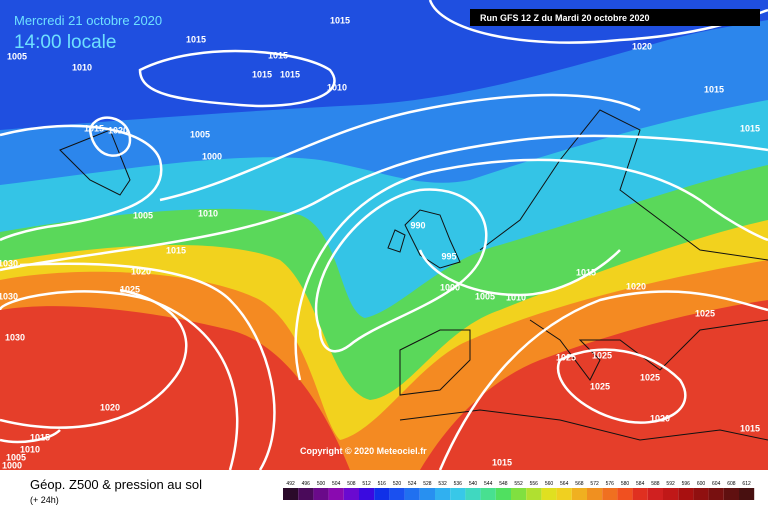 The image size is (768, 512). What do you see at coordinates (655, 484) in the screenshot?
I see `scale-label: 588` at bounding box center [655, 484].